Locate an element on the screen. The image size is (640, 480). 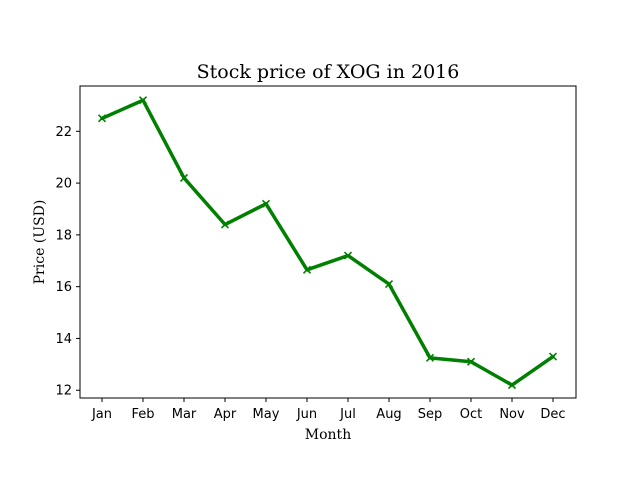
y-axis: 12 14 16 18 20 22 is located at coordinates (67, 262).